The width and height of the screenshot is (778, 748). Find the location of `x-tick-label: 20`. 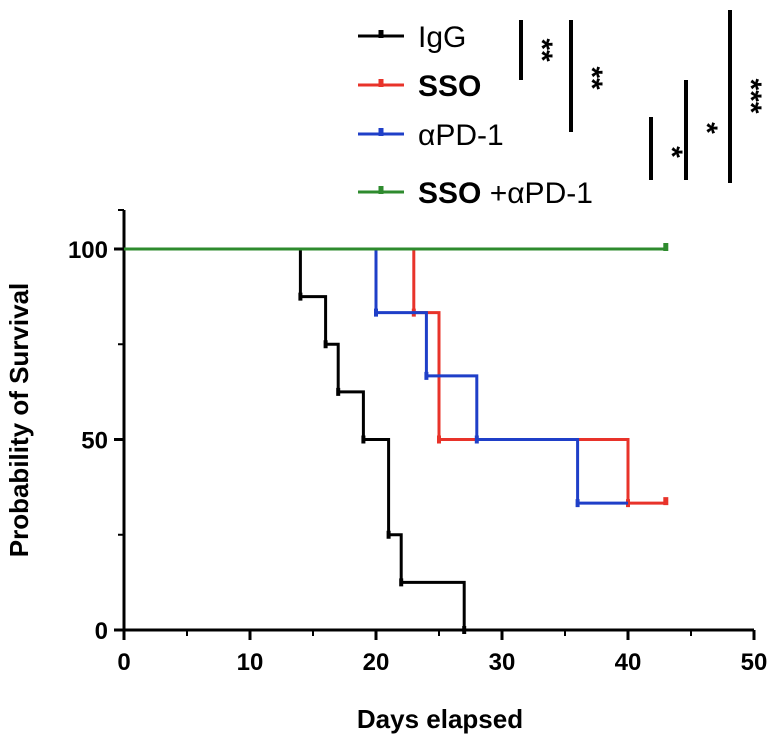

x-tick-label: 20 is located at coordinates (376, 662).